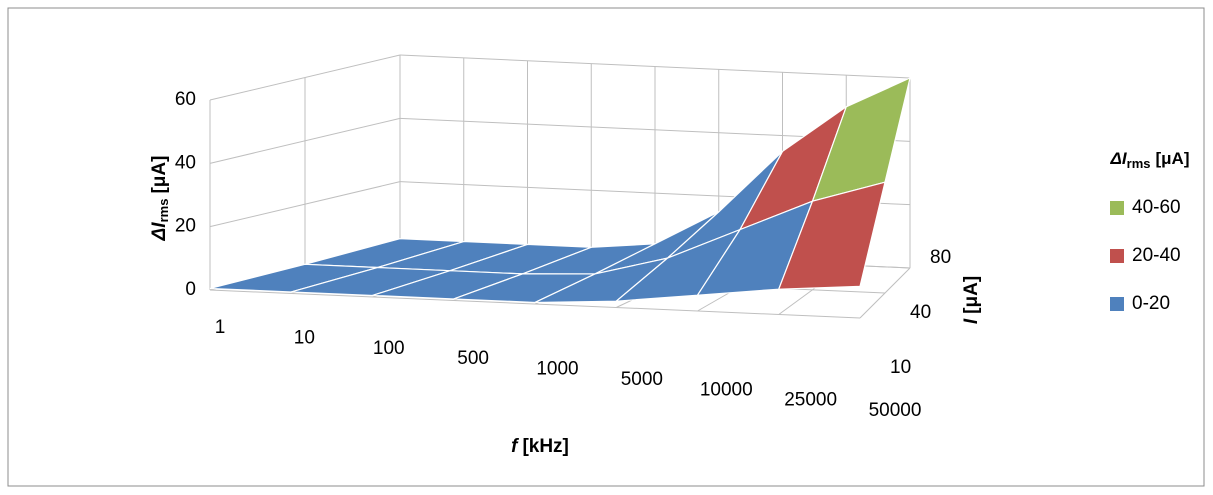  What do you see at coordinates (159, 232) in the screenshot?
I see `y-title-symbol: ΔI` at bounding box center [159, 232].